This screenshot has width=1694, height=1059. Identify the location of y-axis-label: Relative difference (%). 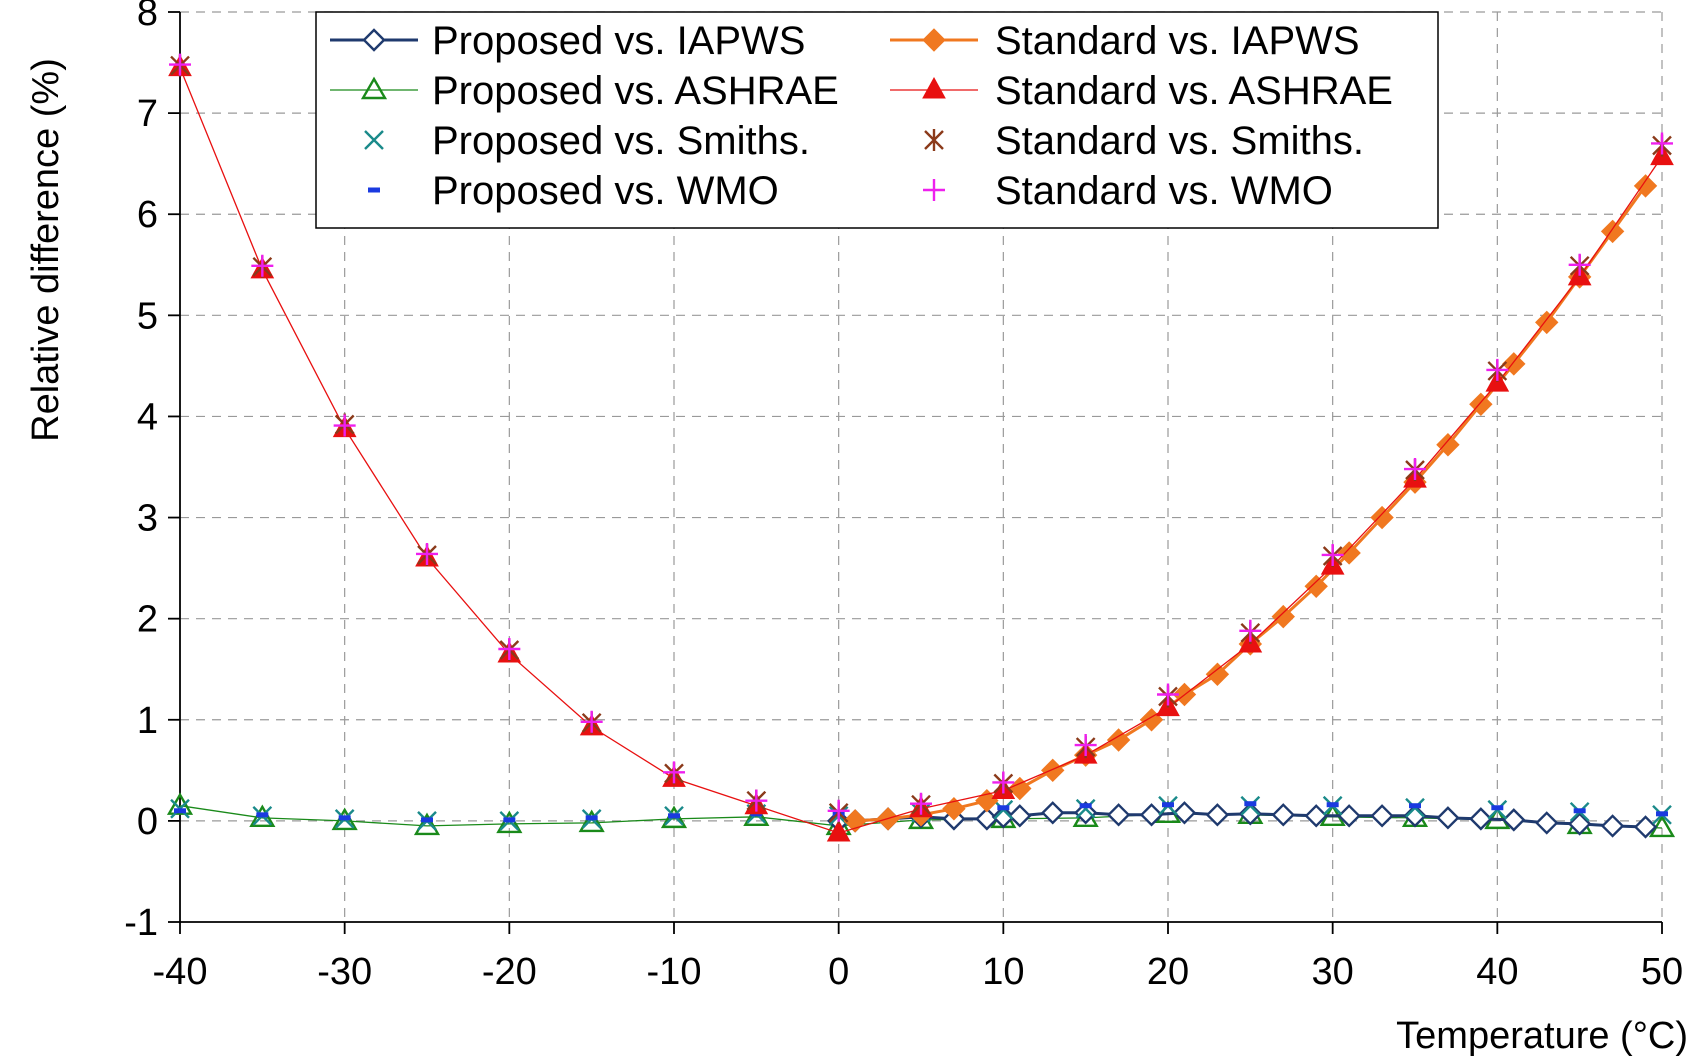
(46, 250).